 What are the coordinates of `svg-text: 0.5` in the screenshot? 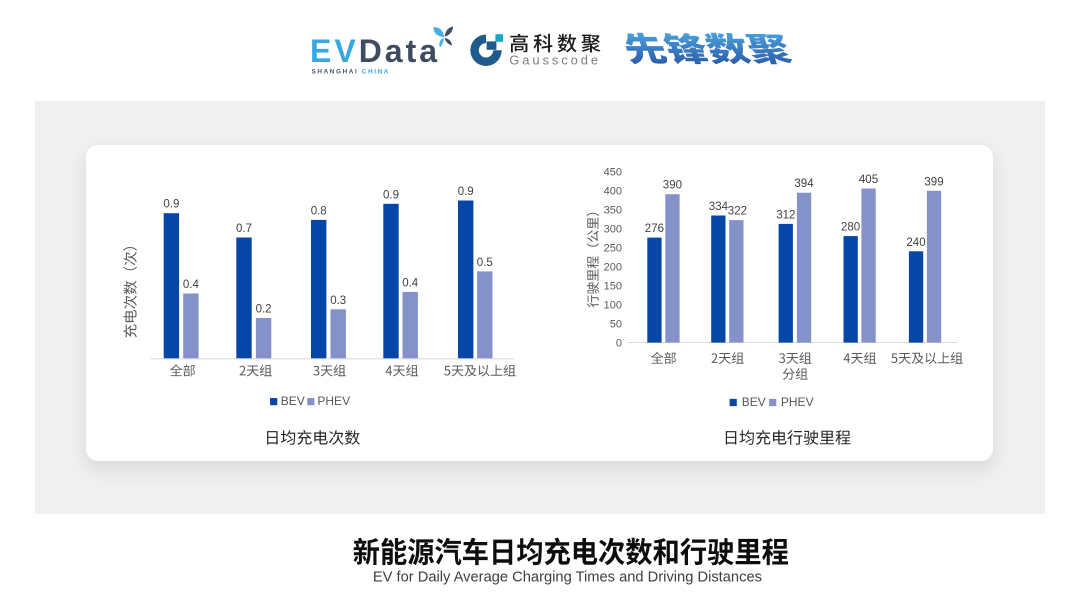 It's located at (485, 263).